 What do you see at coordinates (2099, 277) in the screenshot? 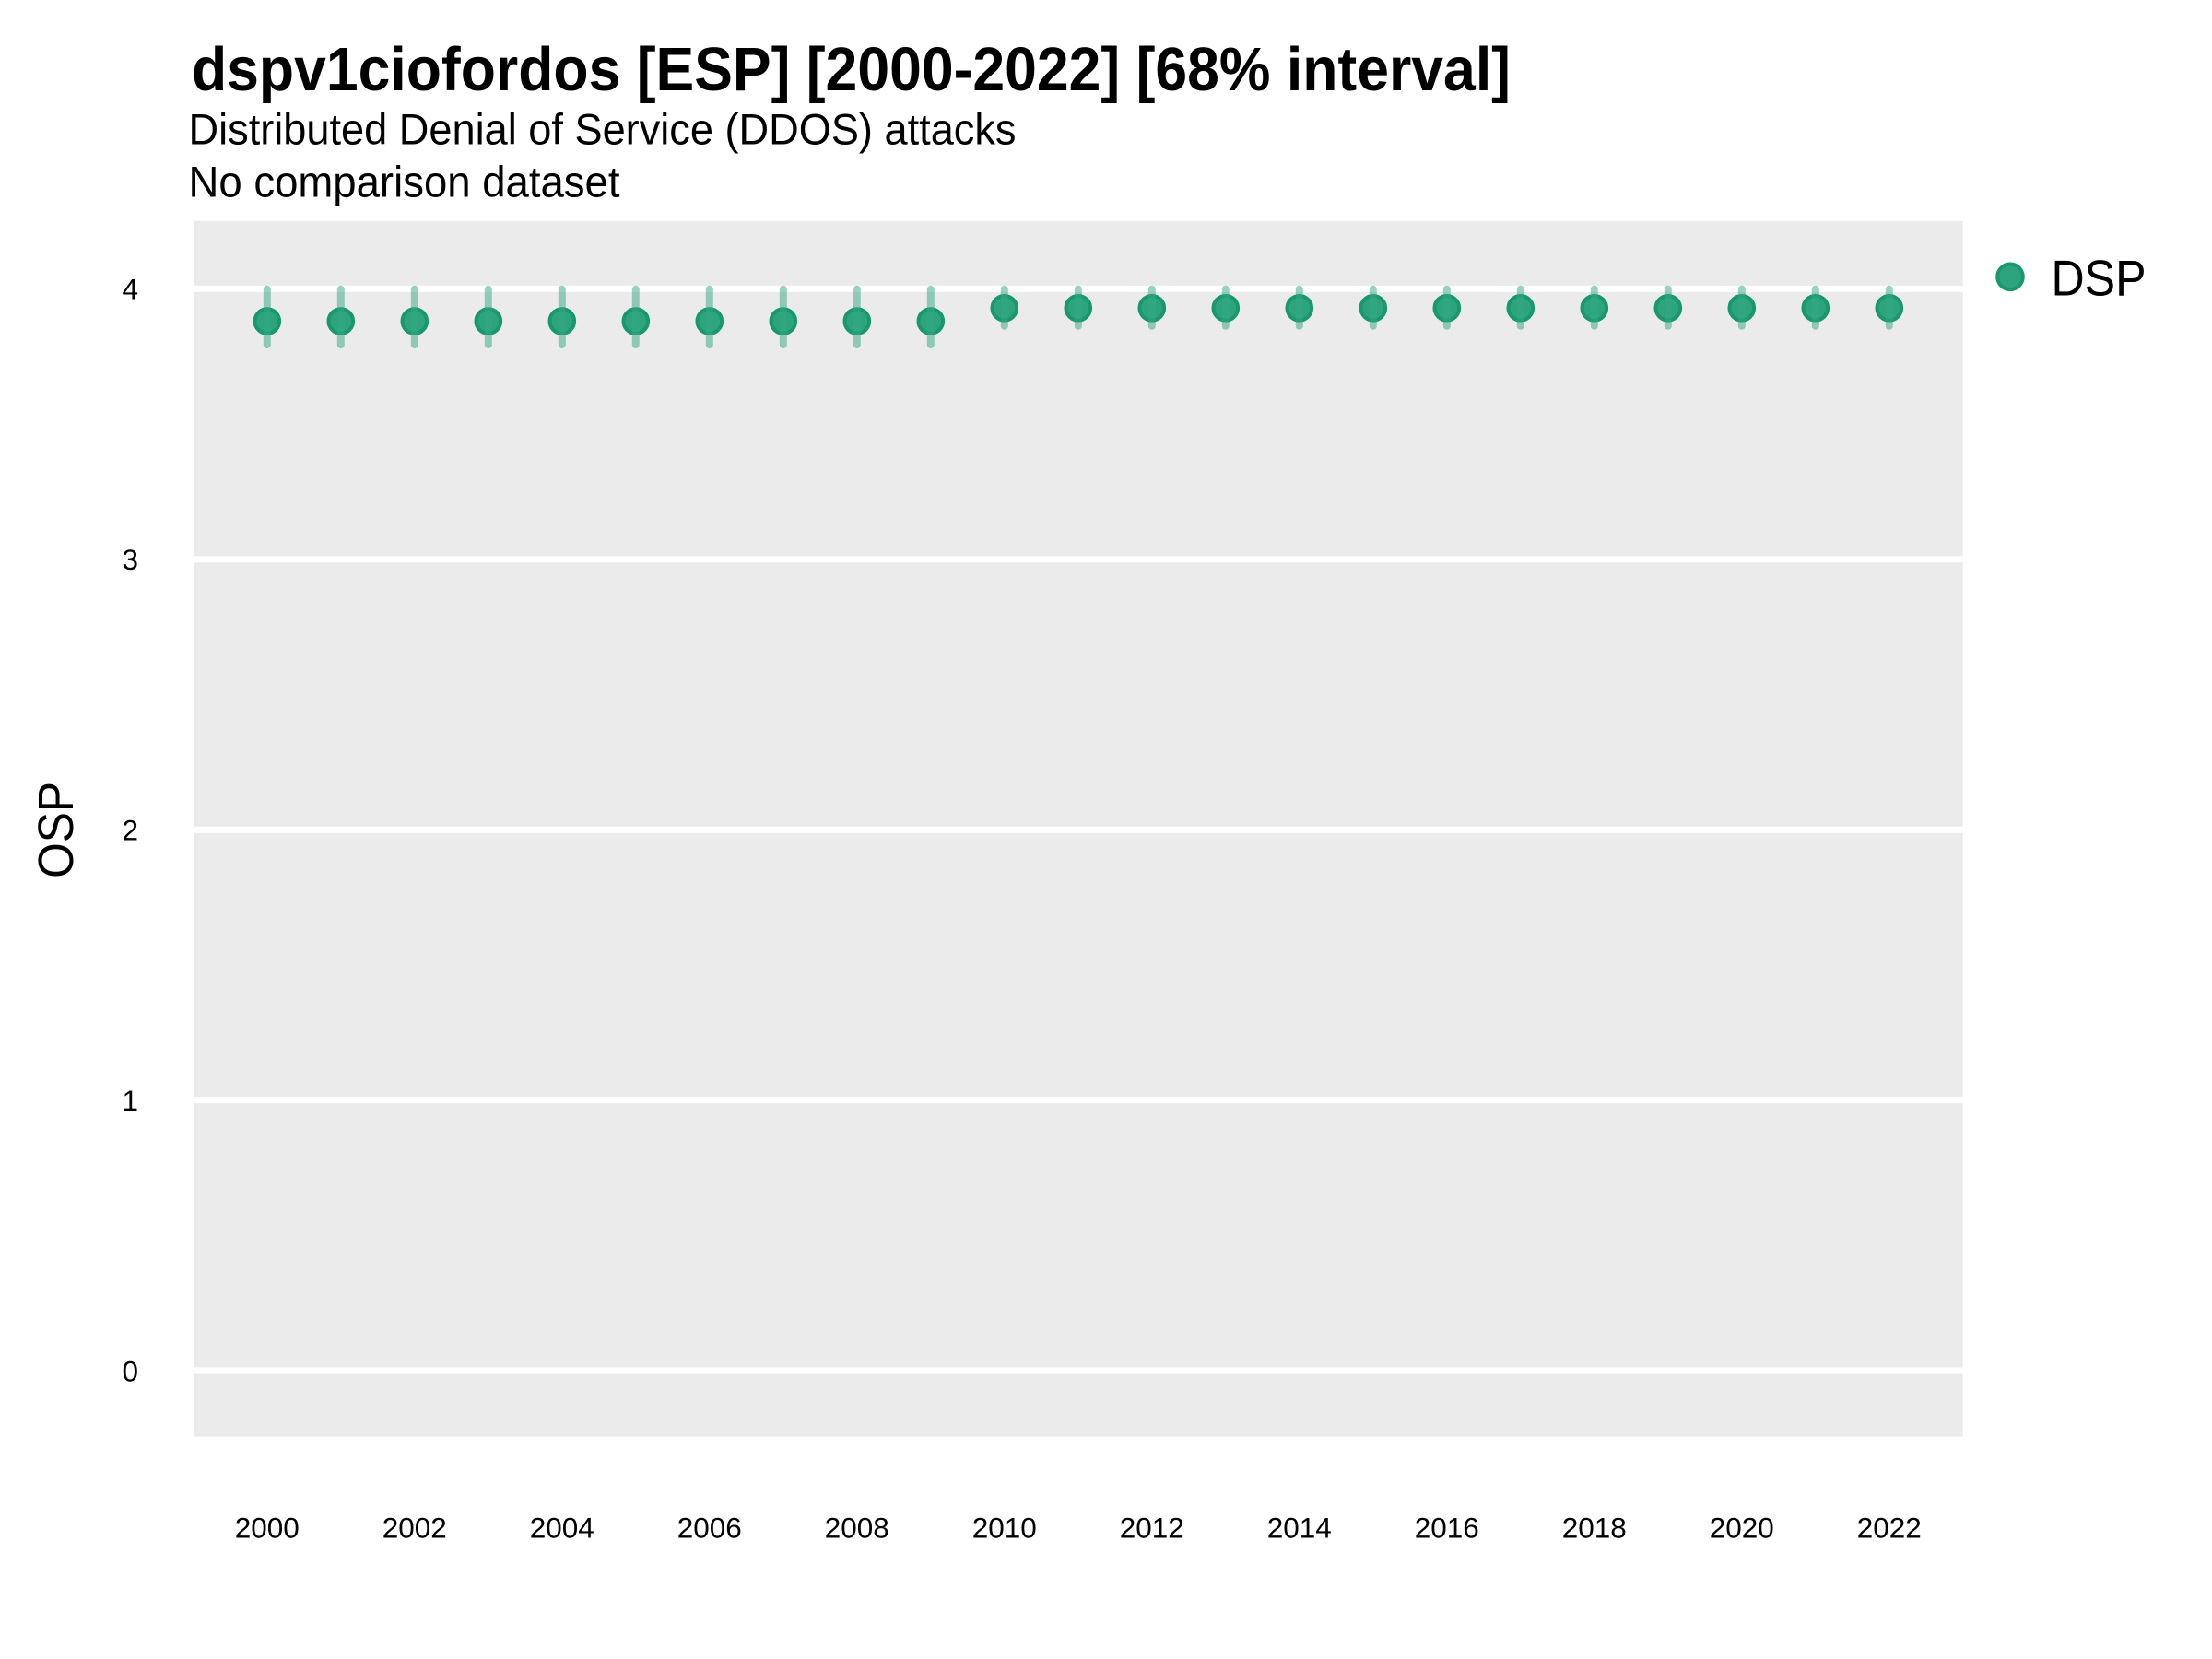
I see `svg-text: DSP` at bounding box center [2099, 277].